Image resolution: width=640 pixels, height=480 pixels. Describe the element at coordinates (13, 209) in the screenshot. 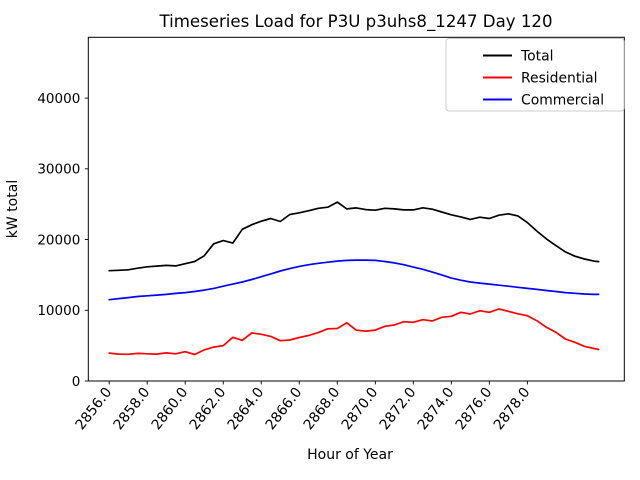

I see `y-axis-label: kW total` at that location.